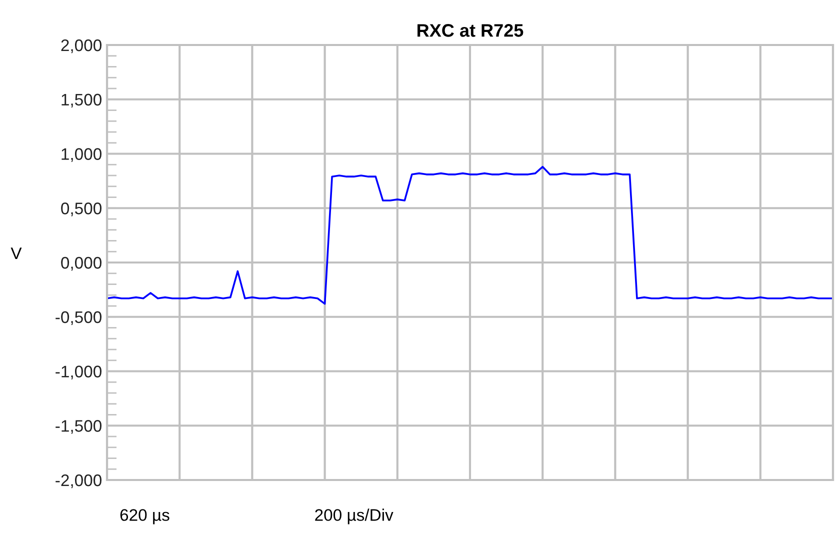  I want to click on y-tick-label: -2,000, so click(79, 481).